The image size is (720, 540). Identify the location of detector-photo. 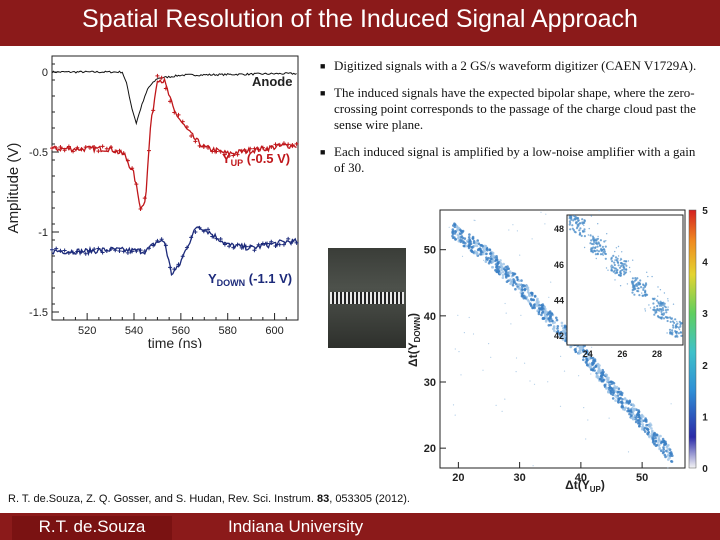
(367, 298).